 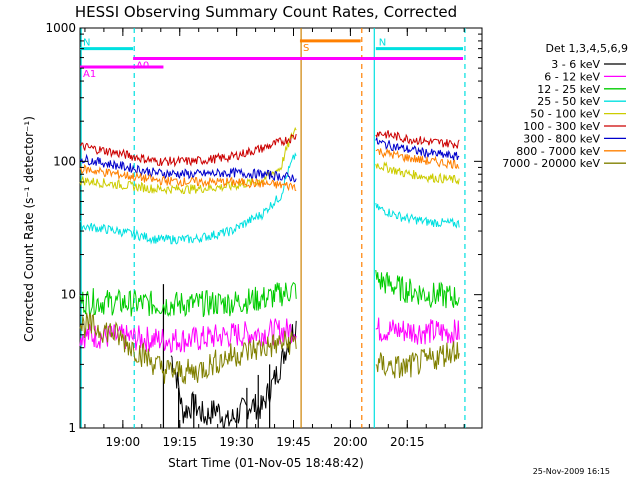 I want to click on annotation-label-2: N, so click(x=382, y=43).